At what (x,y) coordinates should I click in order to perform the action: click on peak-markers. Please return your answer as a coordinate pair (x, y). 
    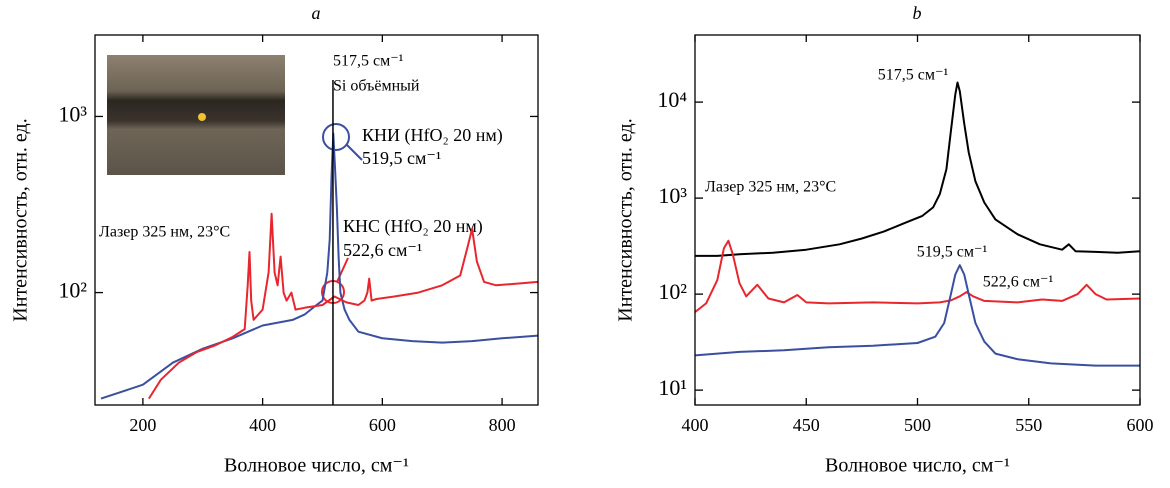
    Looking at the image, I should click on (342, 213).